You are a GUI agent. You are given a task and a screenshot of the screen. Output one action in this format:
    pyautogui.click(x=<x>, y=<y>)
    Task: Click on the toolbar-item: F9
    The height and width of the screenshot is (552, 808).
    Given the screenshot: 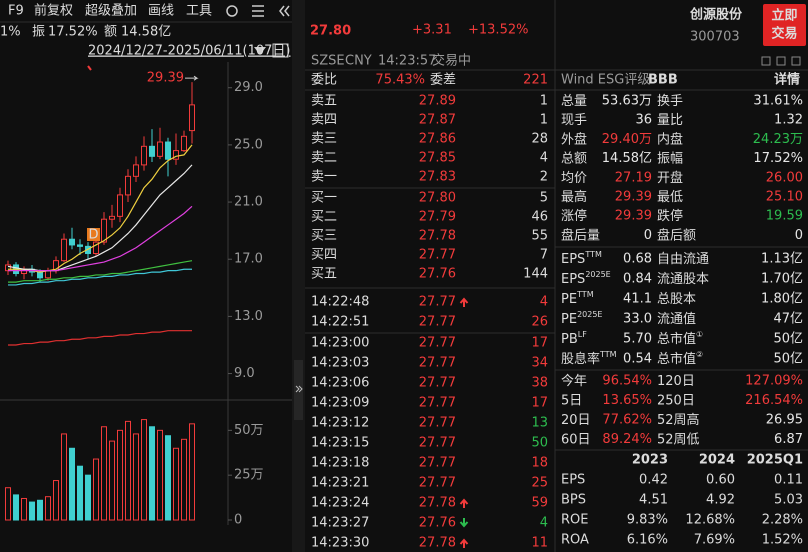 What is the action you would take?
    pyautogui.click(x=16, y=11)
    